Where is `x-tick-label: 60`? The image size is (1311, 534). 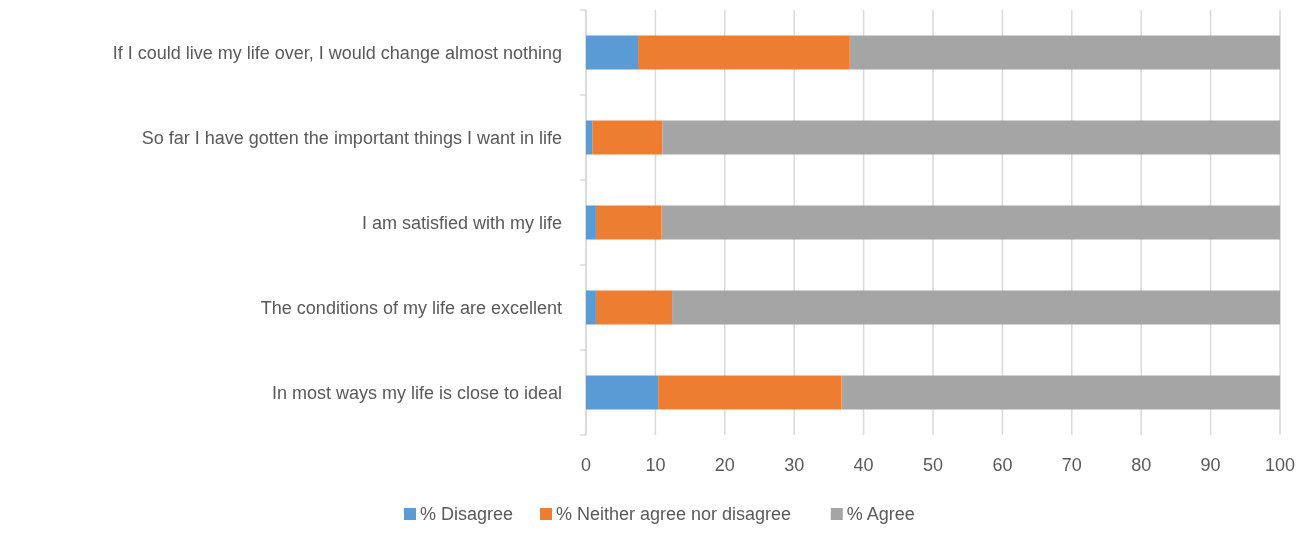 x-tick-label: 60 is located at coordinates (1002, 465).